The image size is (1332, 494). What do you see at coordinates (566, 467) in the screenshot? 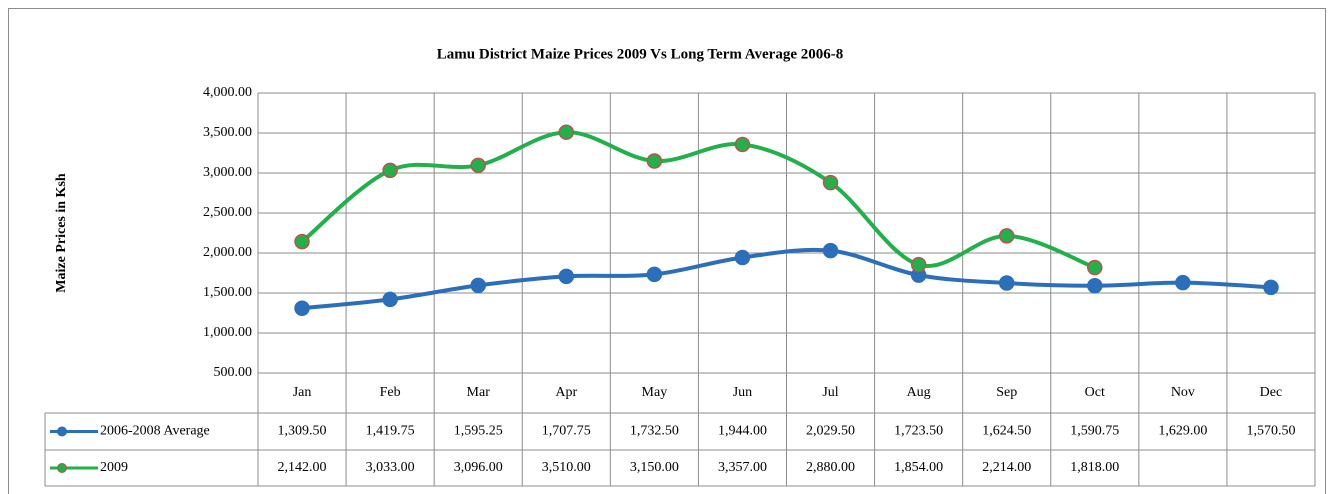
I see `table-cell: 3,510.00` at bounding box center [566, 467].